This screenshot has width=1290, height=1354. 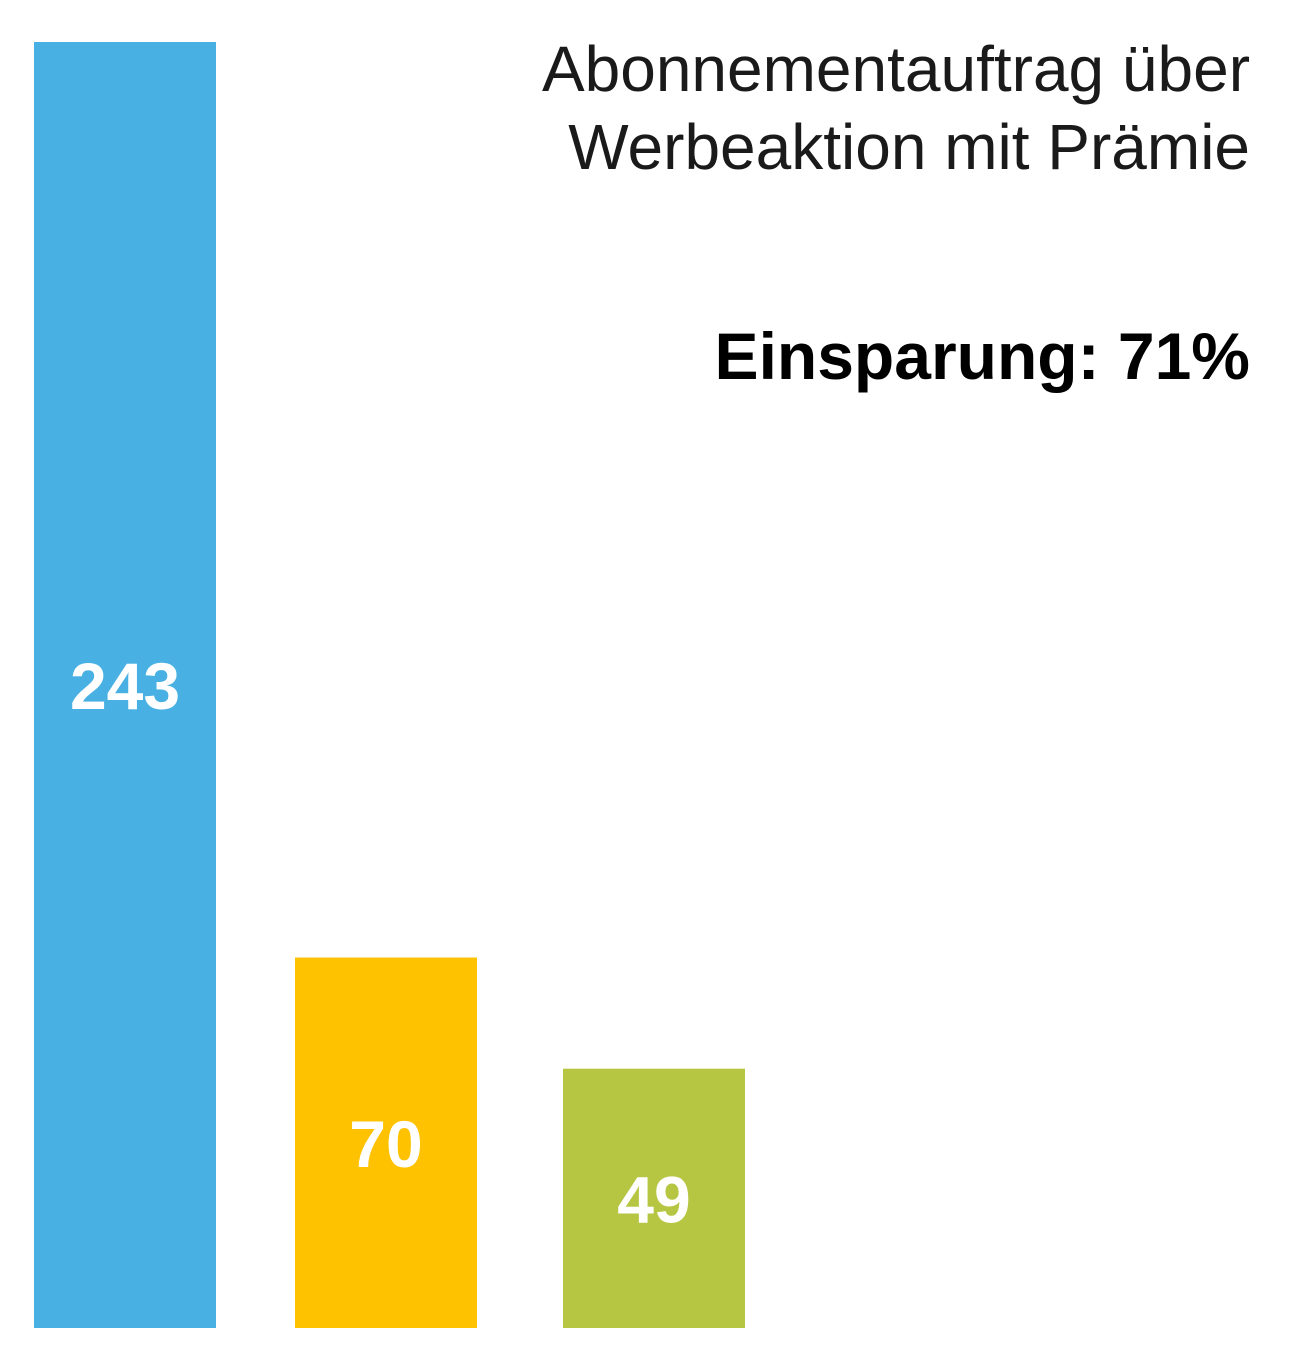 I want to click on chart-subtitle: Einsparung: 71%, so click(x=982, y=356).